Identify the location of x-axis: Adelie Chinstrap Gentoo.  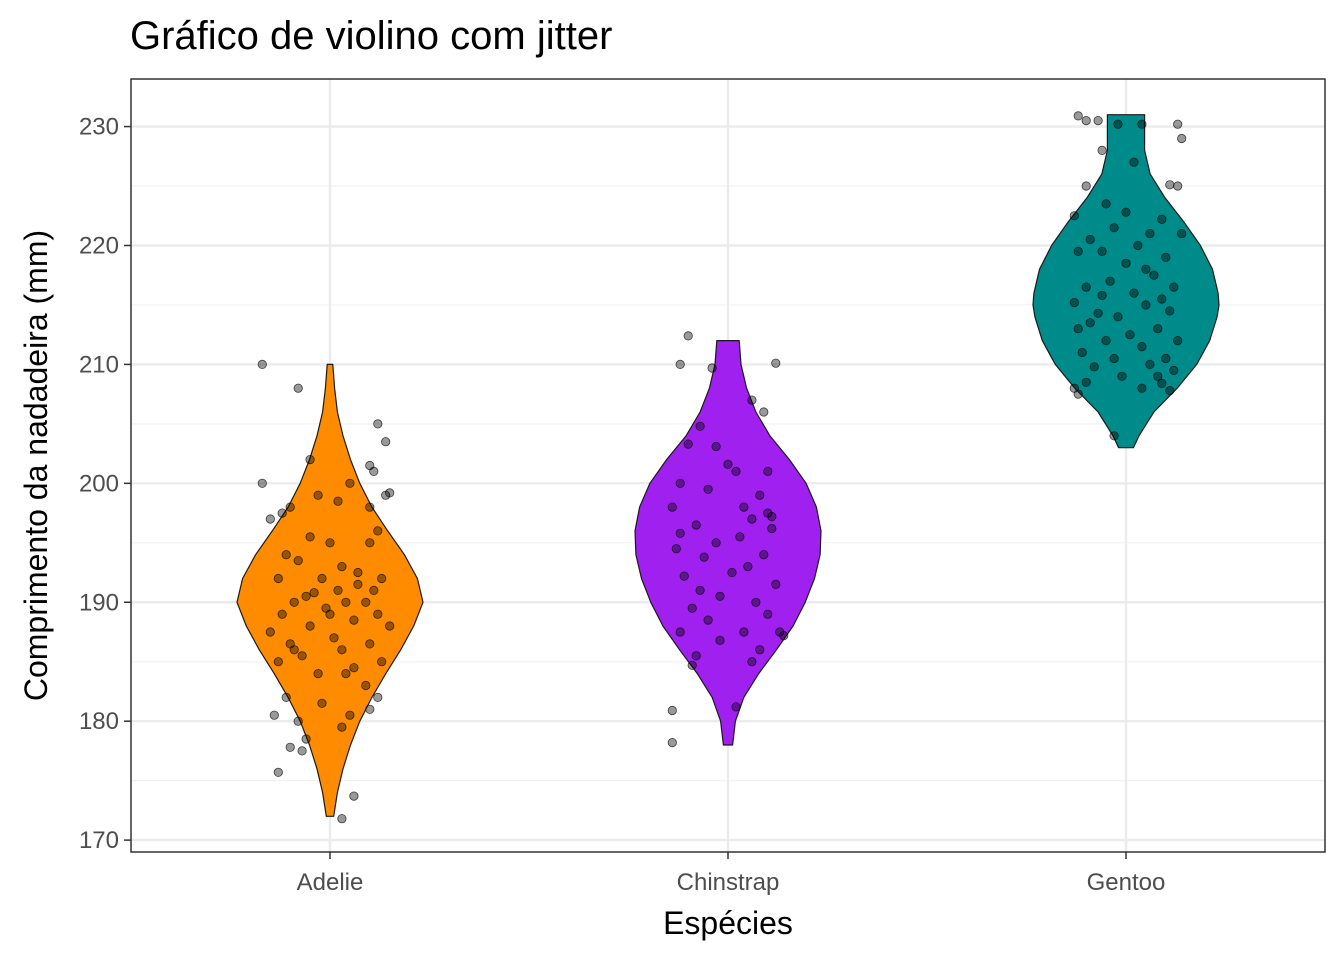
(731, 874).